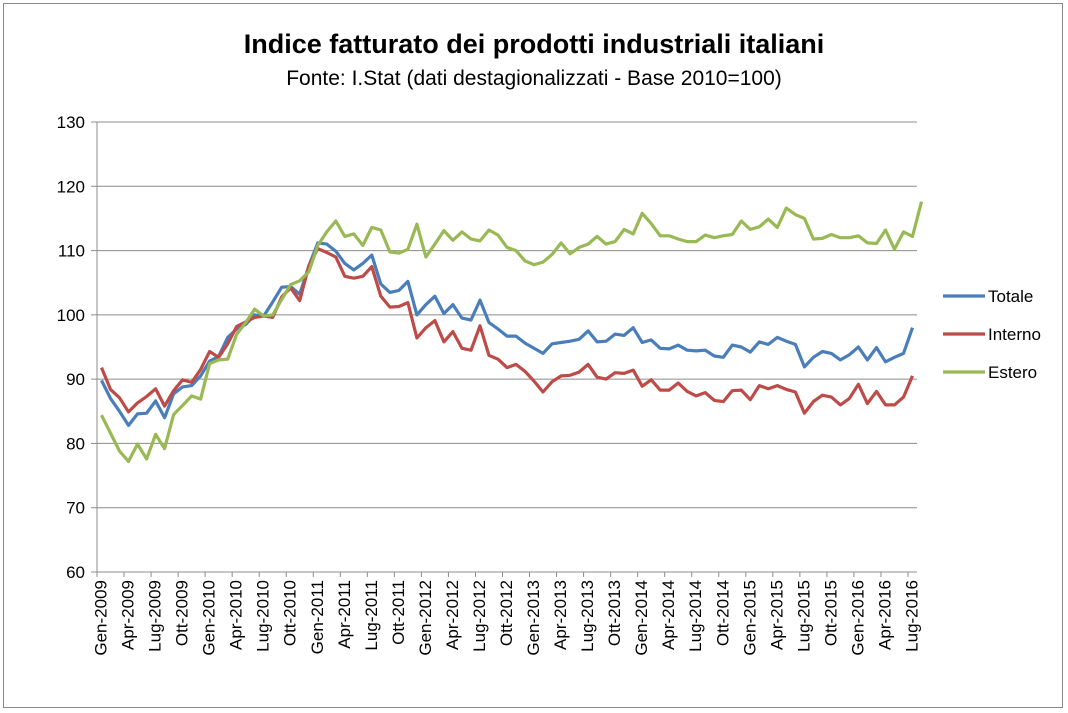 This screenshot has height=713, width=1068. I want to click on x-tick-label: Lug-2009, so click(155, 616).